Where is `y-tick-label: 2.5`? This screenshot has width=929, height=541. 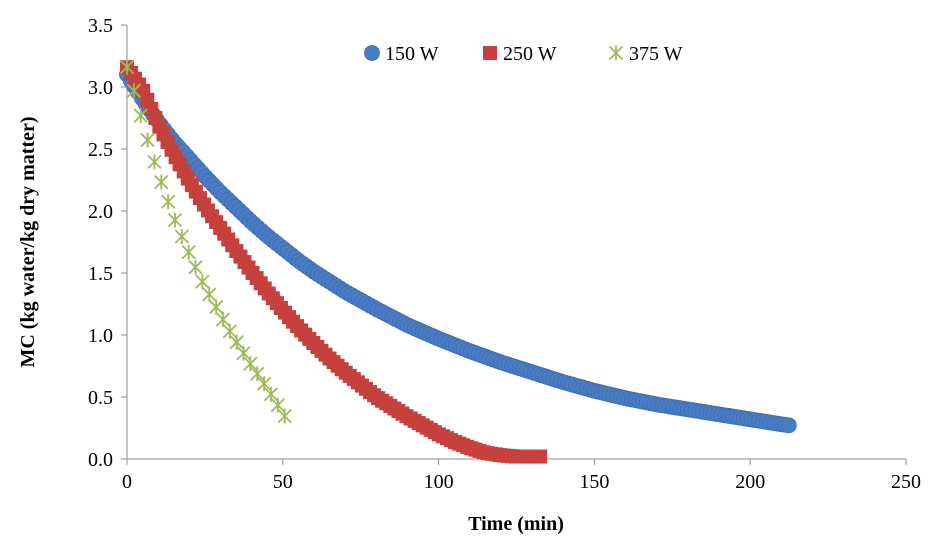
y-tick-label: 2.5 is located at coordinates (100, 150).